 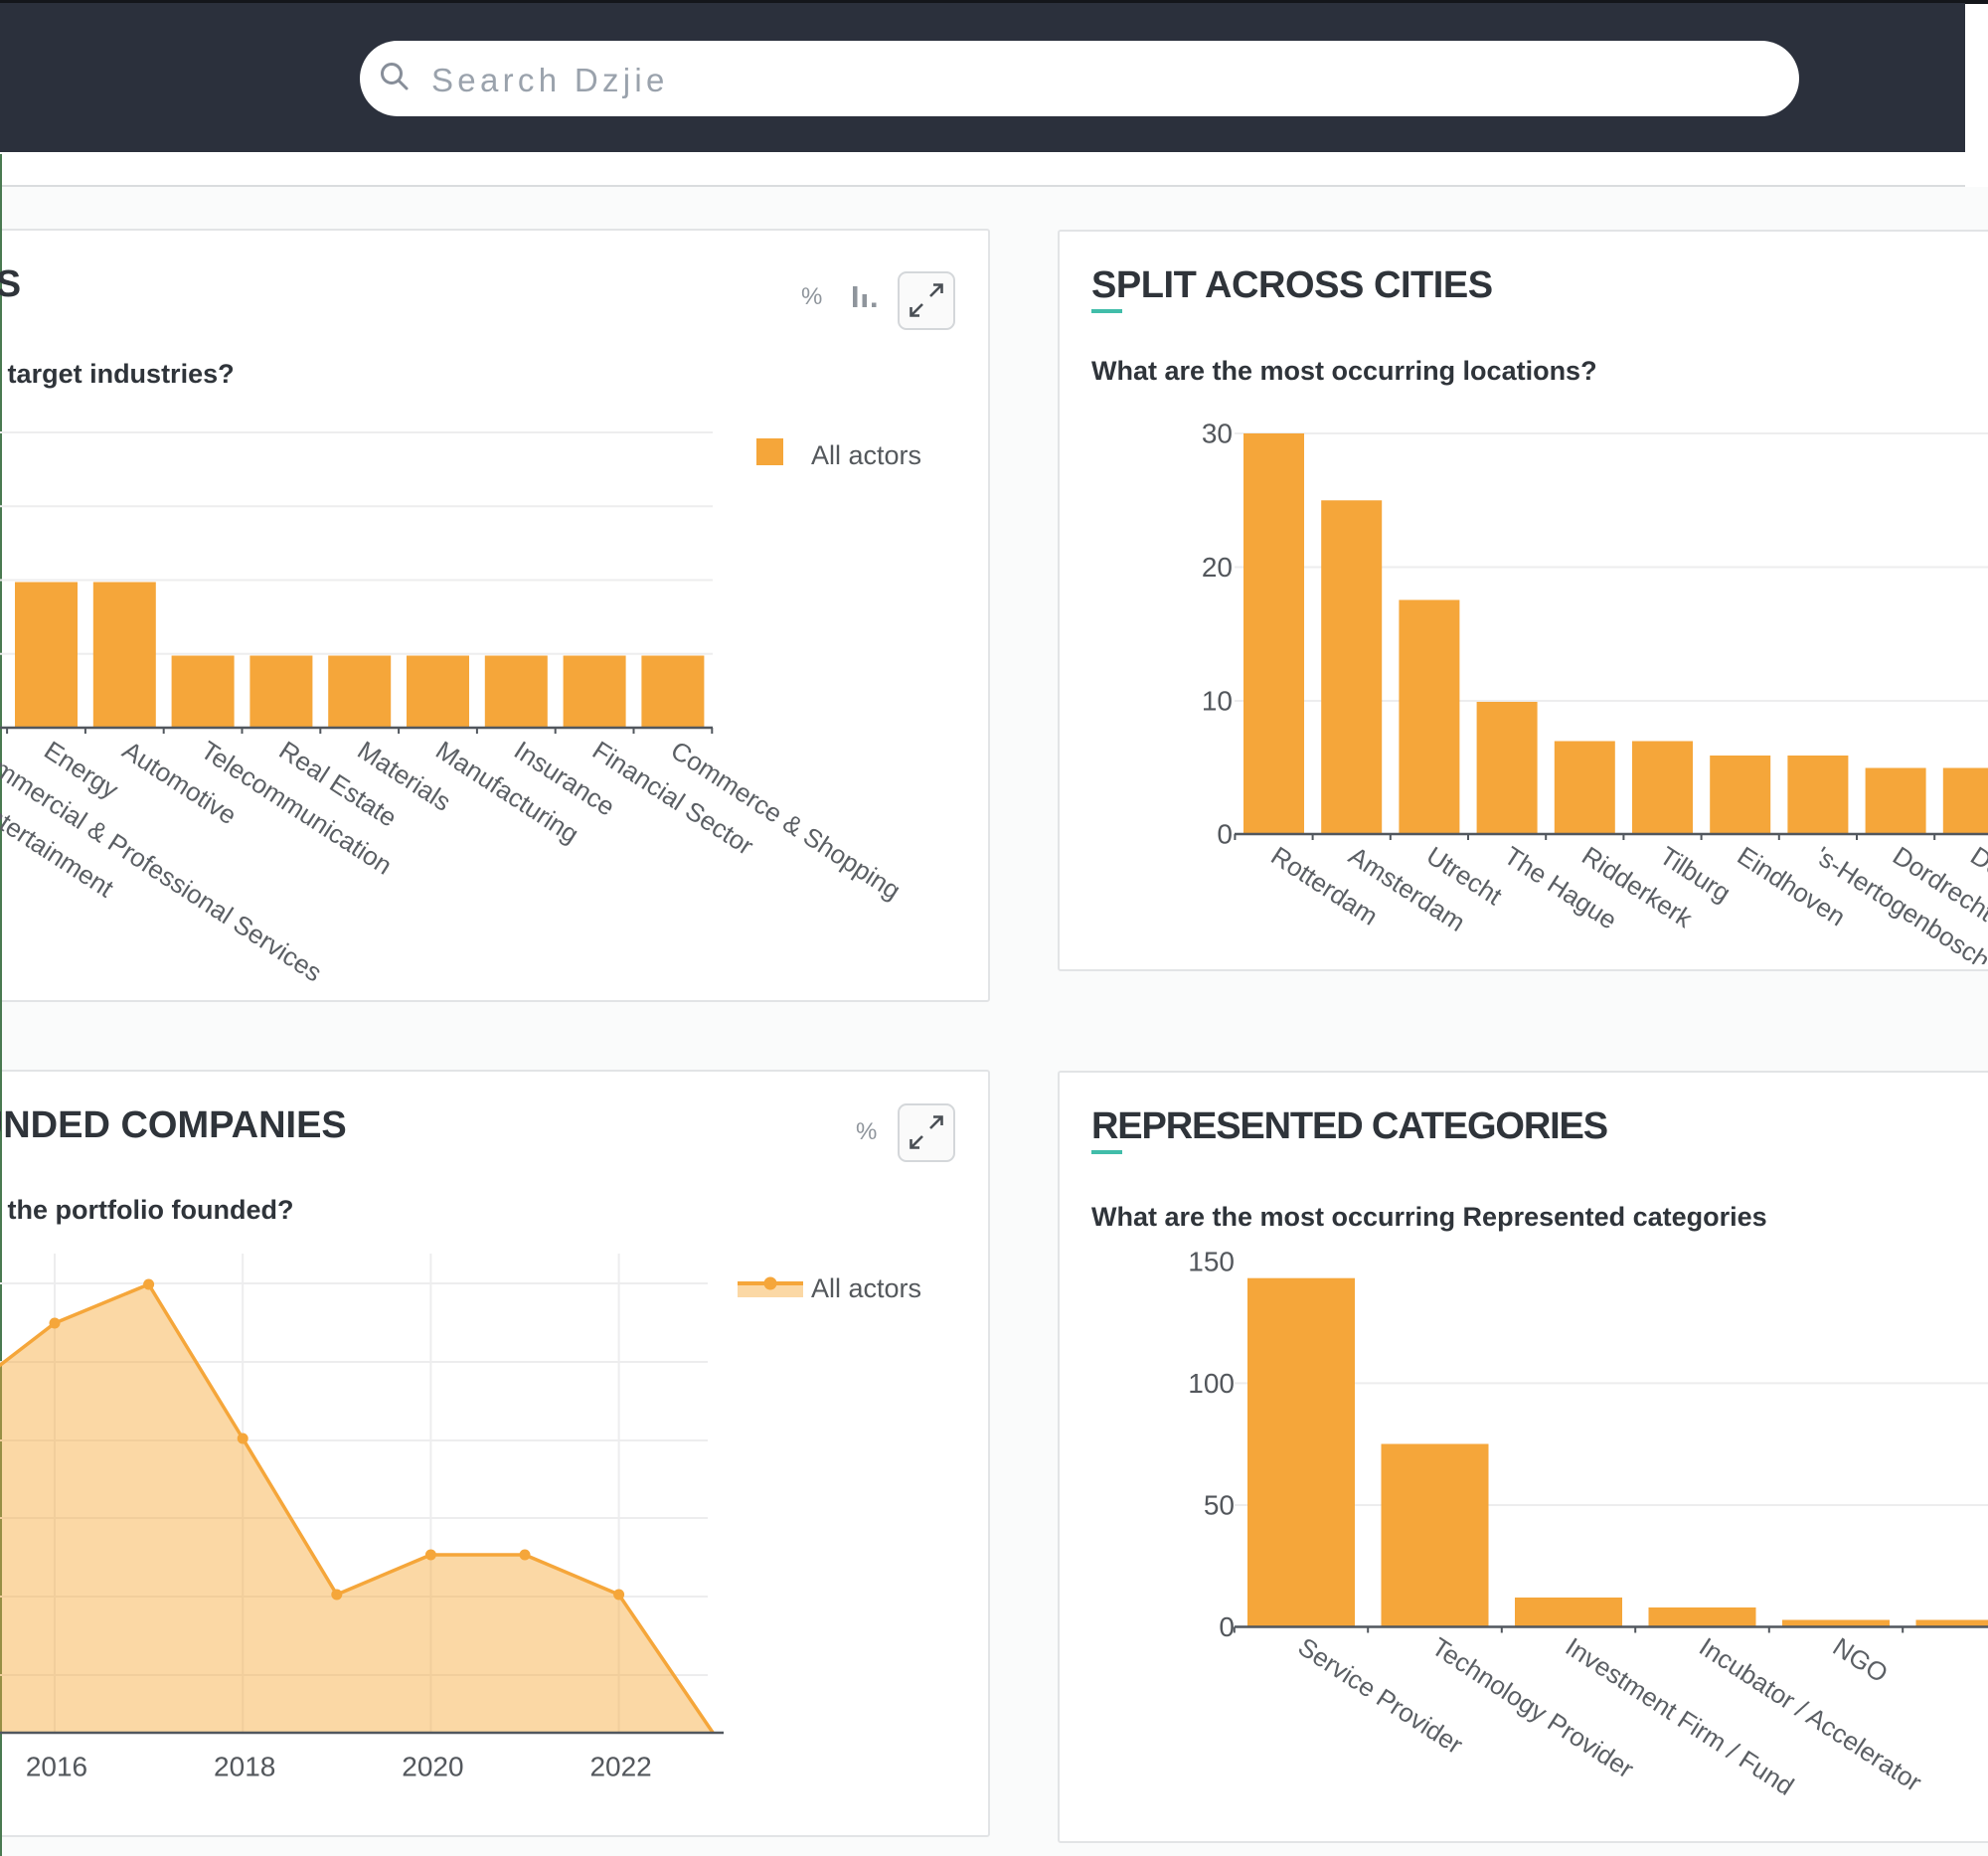 I want to click on svg-text: 10, so click(x=1217, y=701).